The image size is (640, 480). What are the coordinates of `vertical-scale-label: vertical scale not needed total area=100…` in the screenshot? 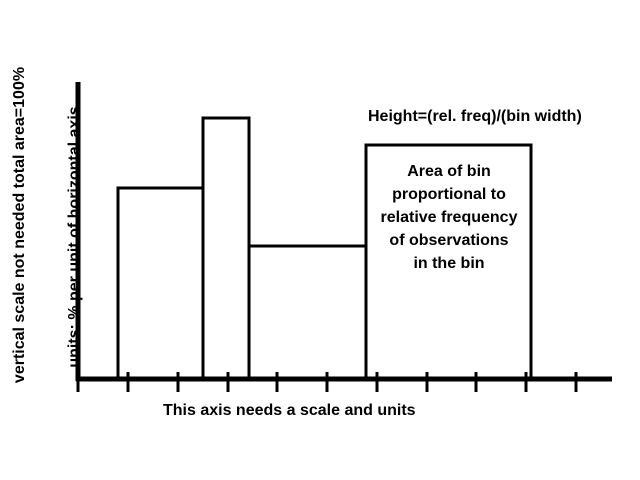 It's located at (19, 225).